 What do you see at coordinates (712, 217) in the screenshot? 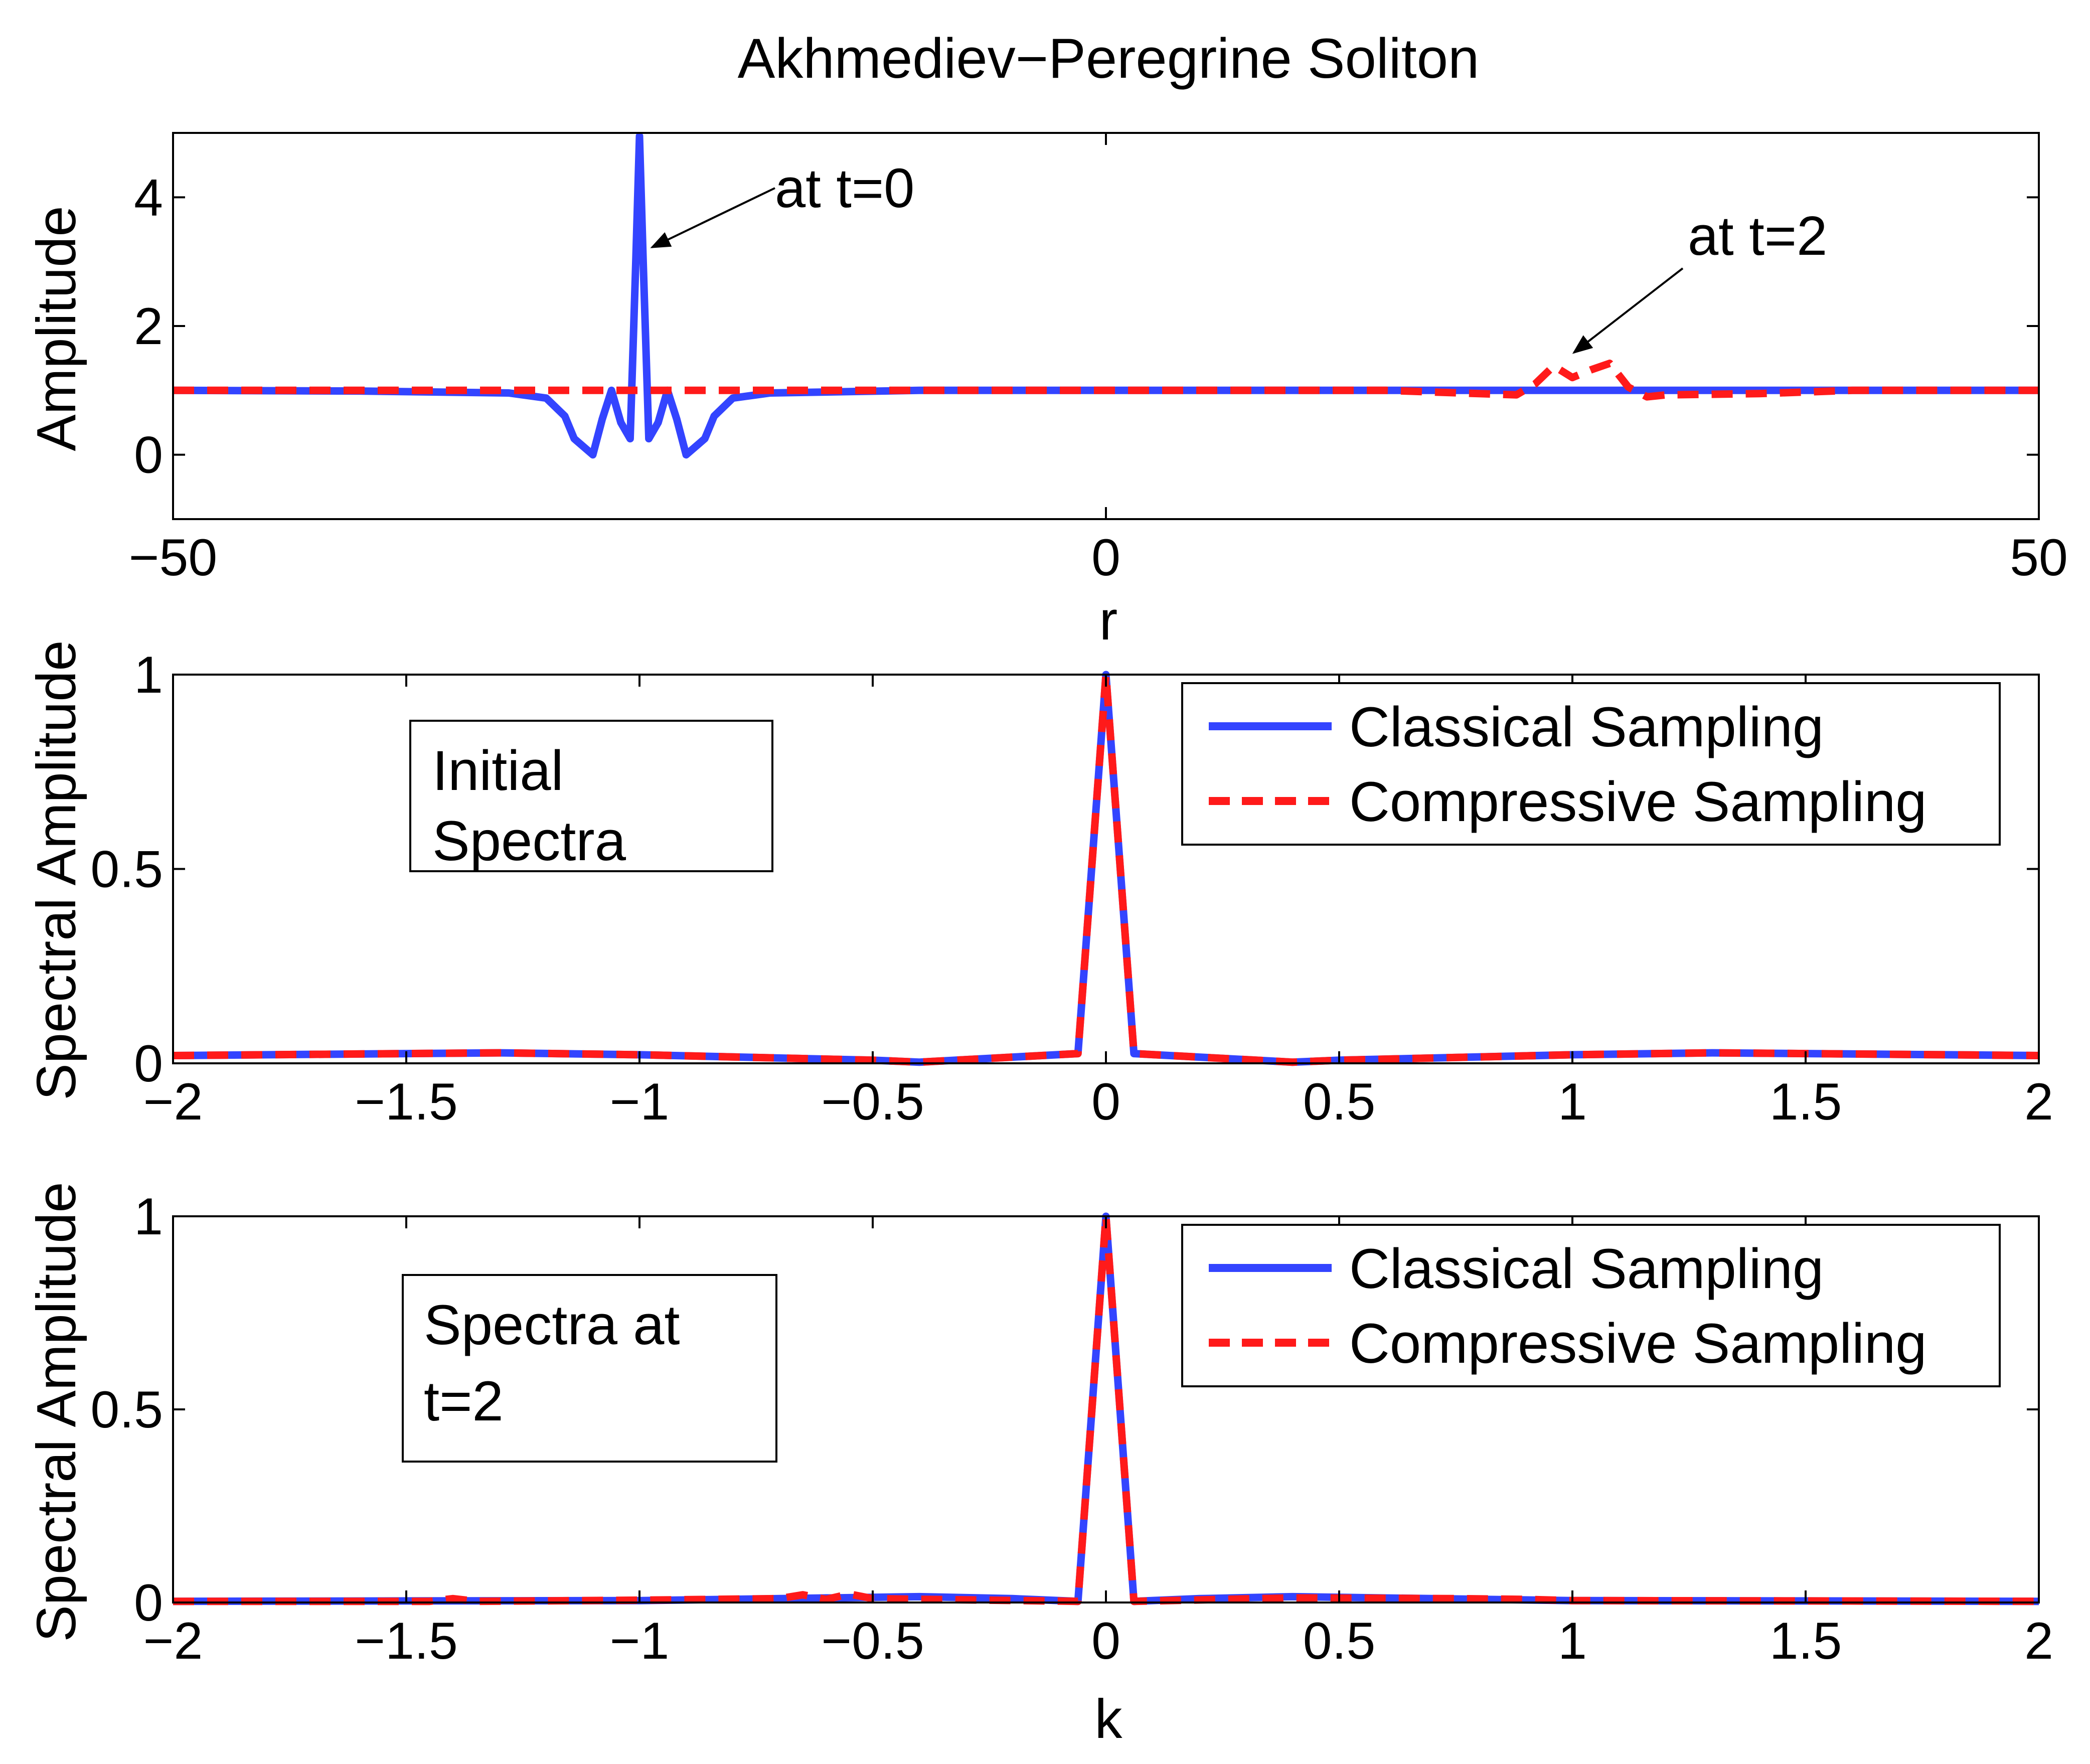
I see `annotation-arrow-t0` at bounding box center [712, 217].